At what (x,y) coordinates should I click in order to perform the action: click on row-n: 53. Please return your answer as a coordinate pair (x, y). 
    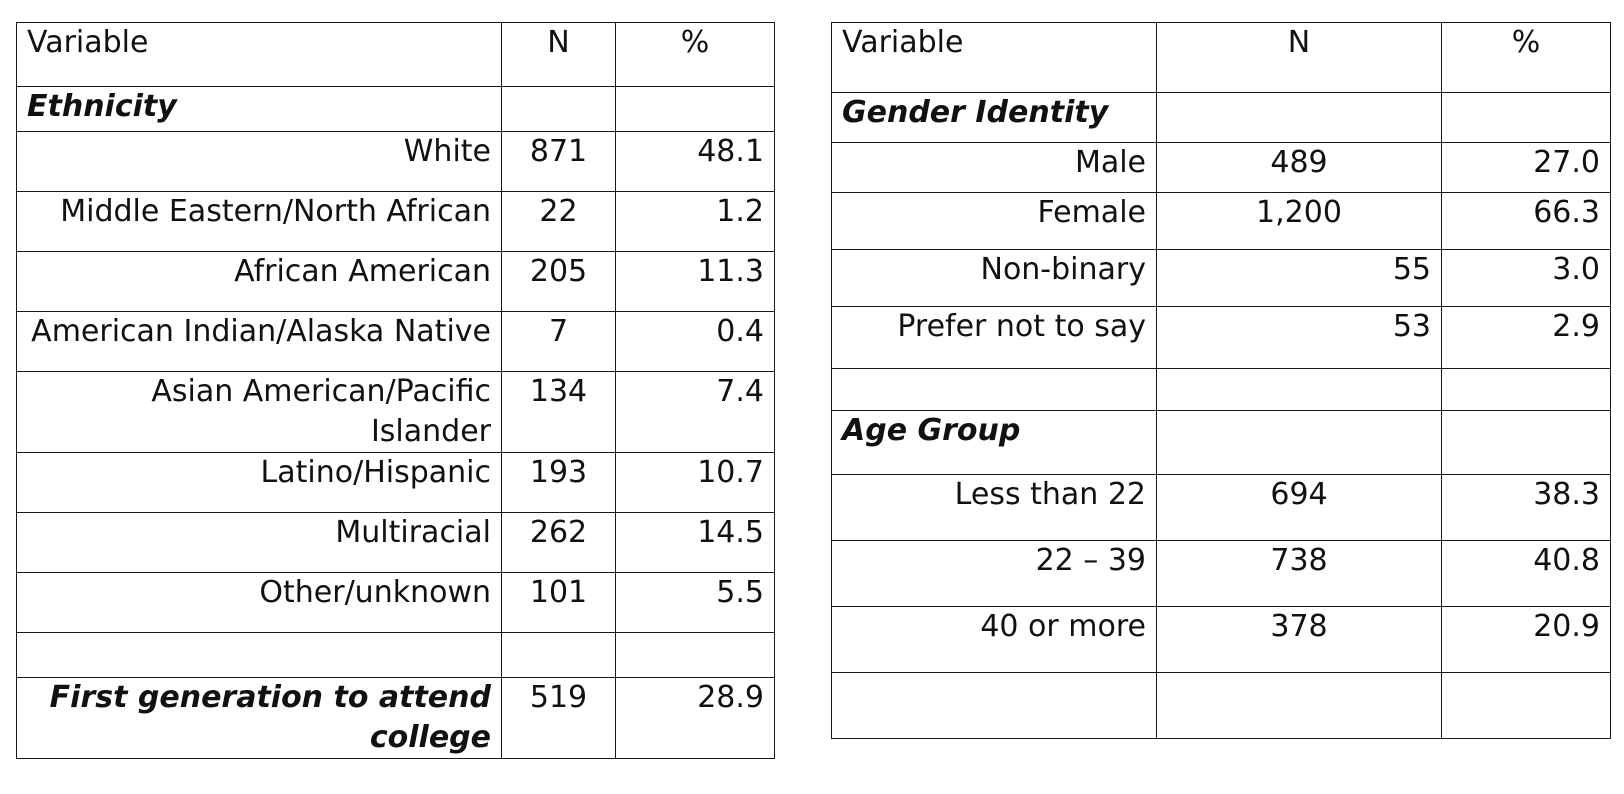
    Looking at the image, I should click on (1299, 337).